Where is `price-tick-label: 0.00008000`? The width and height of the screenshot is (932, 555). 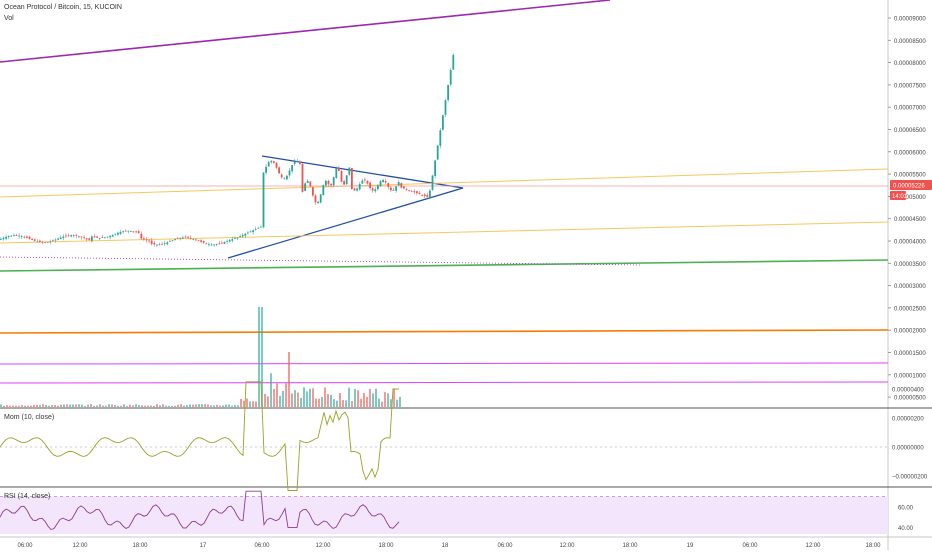
price-tick-label: 0.00008000 is located at coordinates (910, 64).